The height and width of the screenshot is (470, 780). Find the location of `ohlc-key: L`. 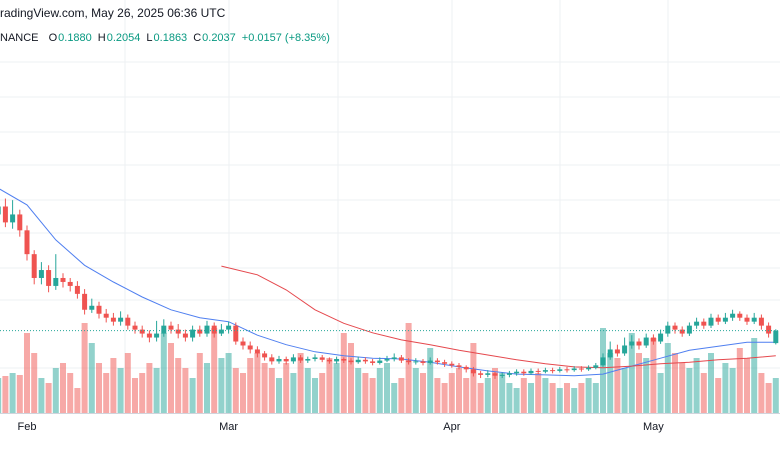

ohlc-key: L is located at coordinates (149, 38).